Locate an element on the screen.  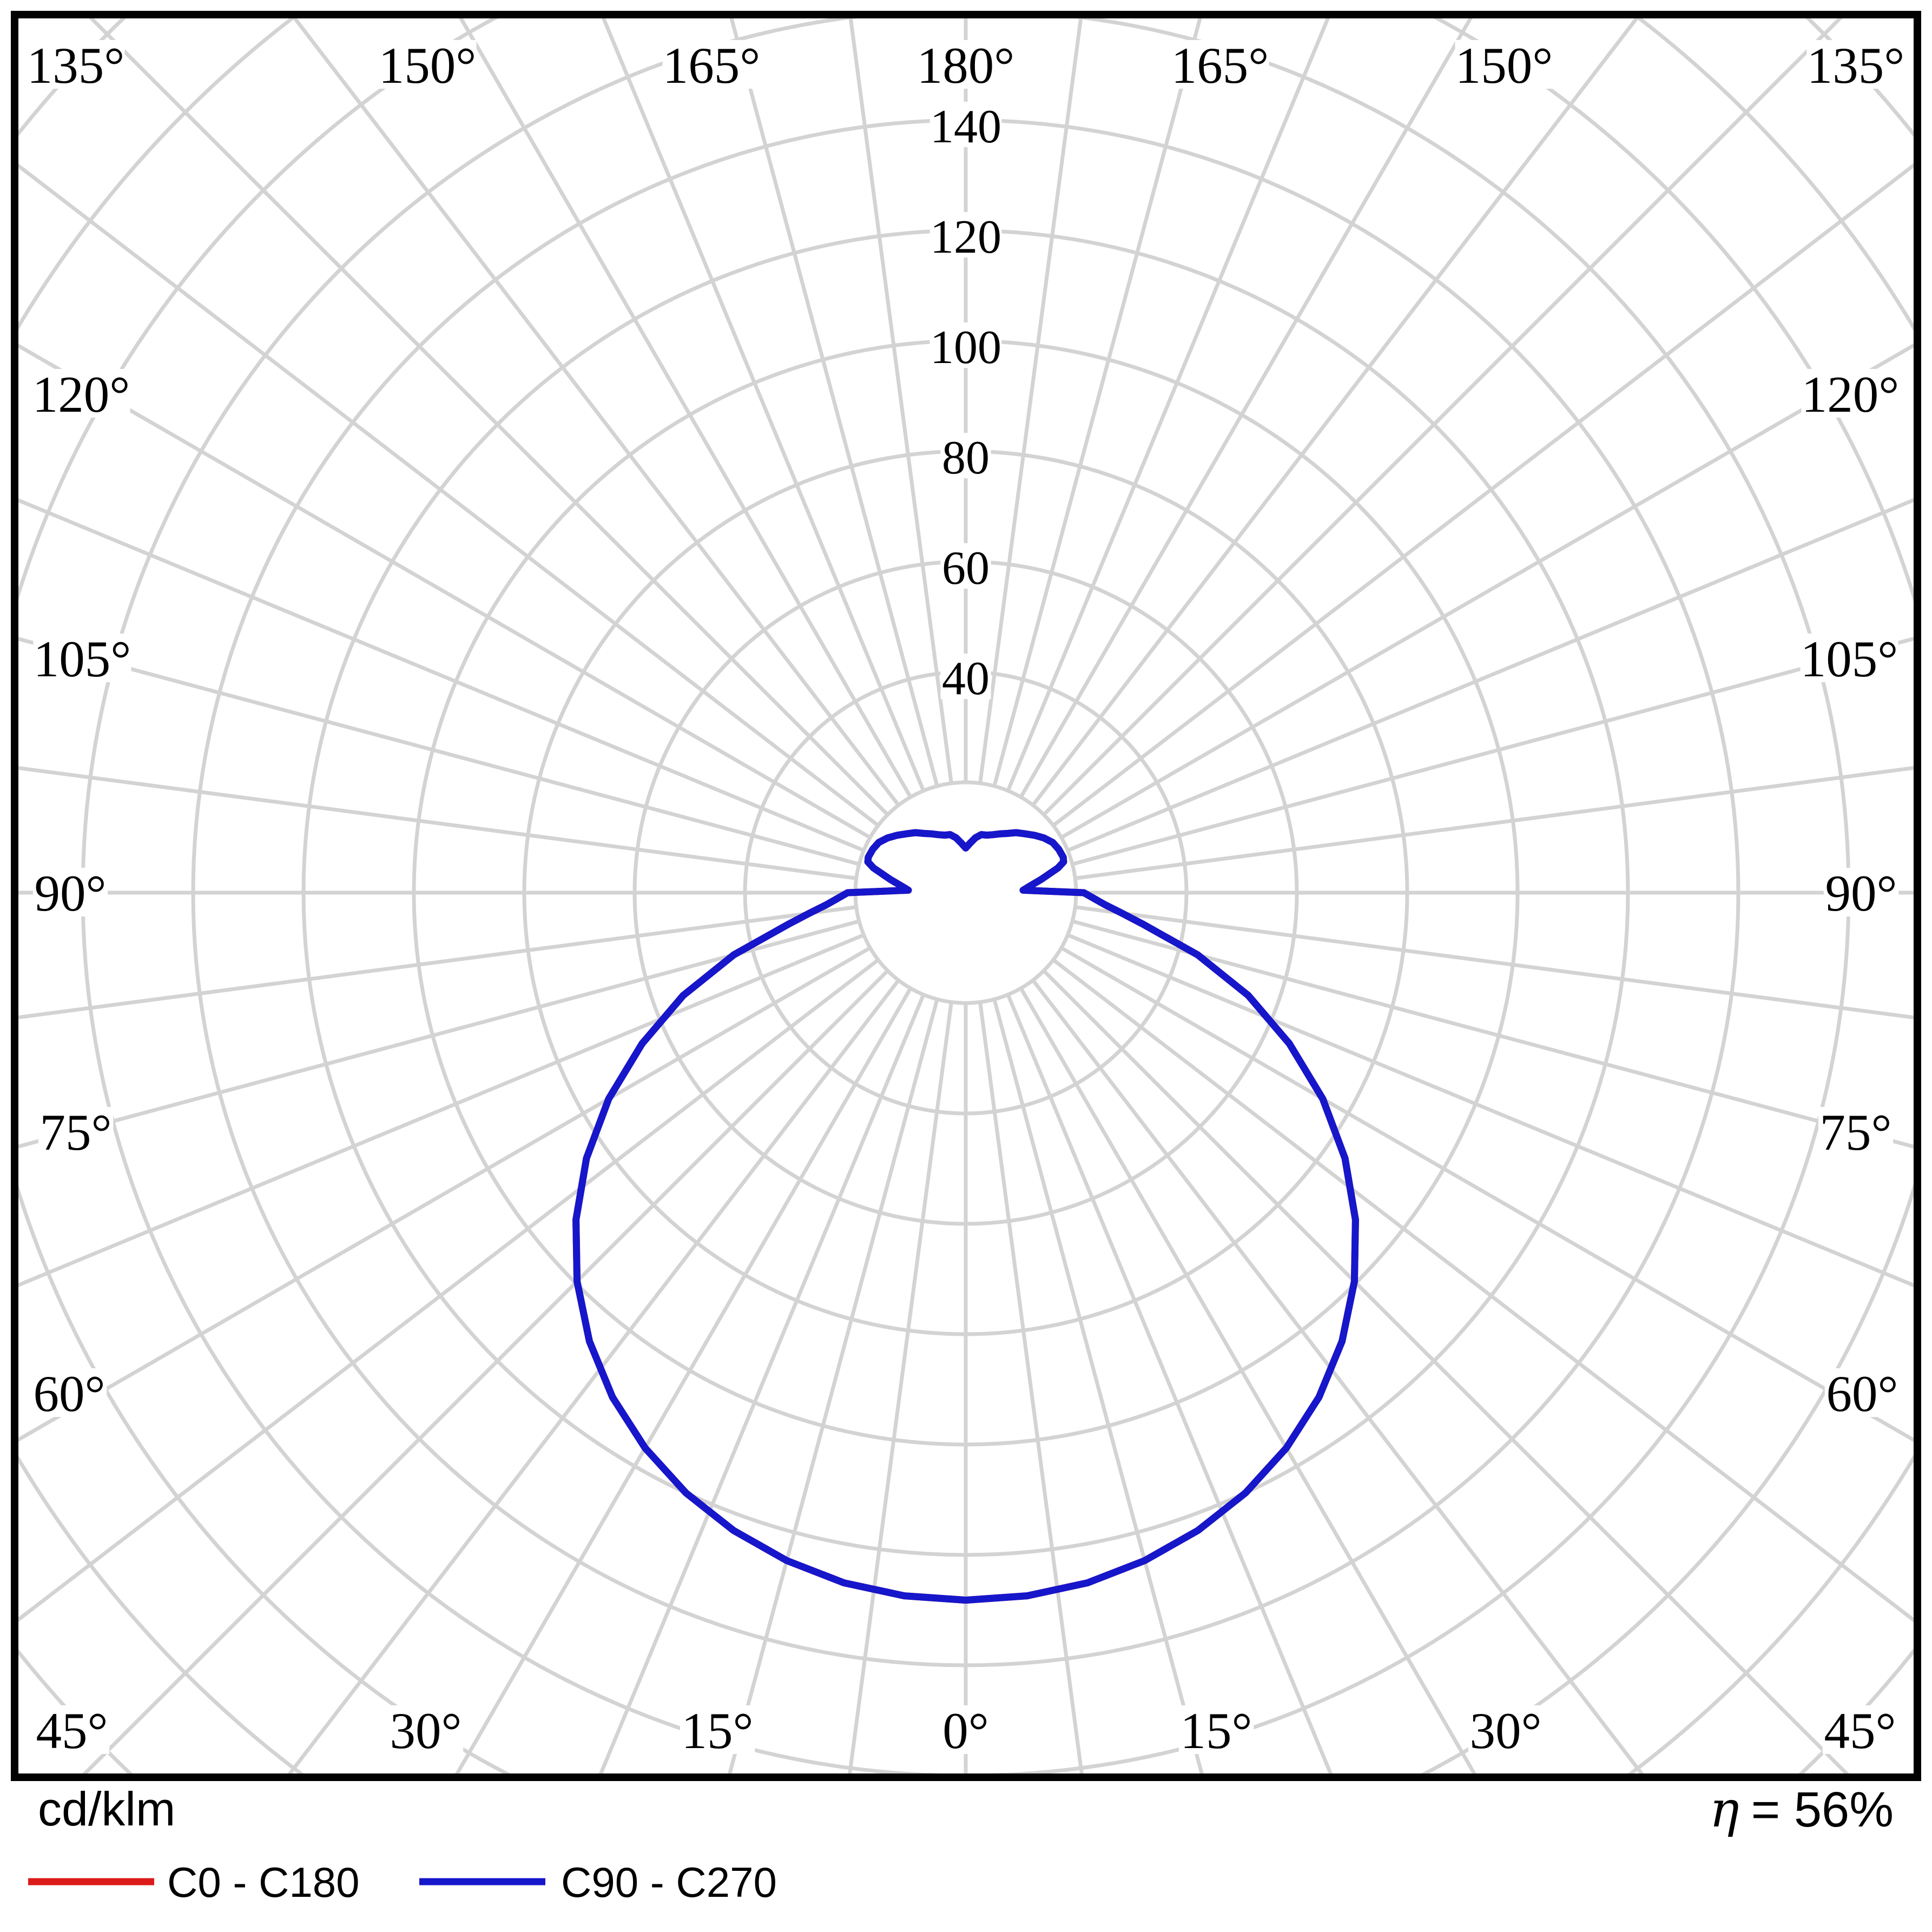
angle-label-0: 135° is located at coordinates (76, 65).